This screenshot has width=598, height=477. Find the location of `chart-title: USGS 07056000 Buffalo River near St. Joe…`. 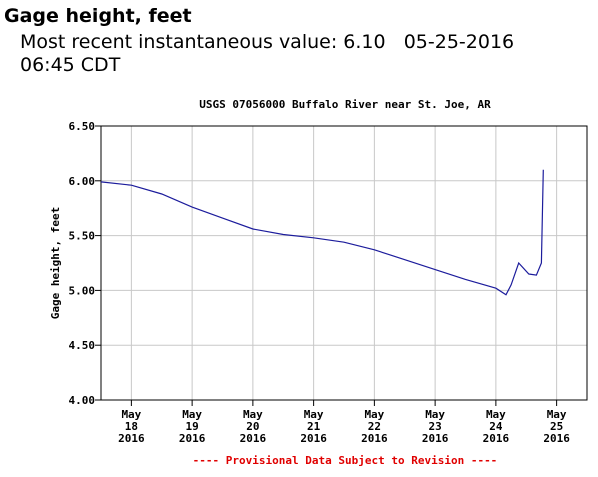

chart-title: USGS 07056000 Buffalo River near St. Joe… is located at coordinates (345, 104).